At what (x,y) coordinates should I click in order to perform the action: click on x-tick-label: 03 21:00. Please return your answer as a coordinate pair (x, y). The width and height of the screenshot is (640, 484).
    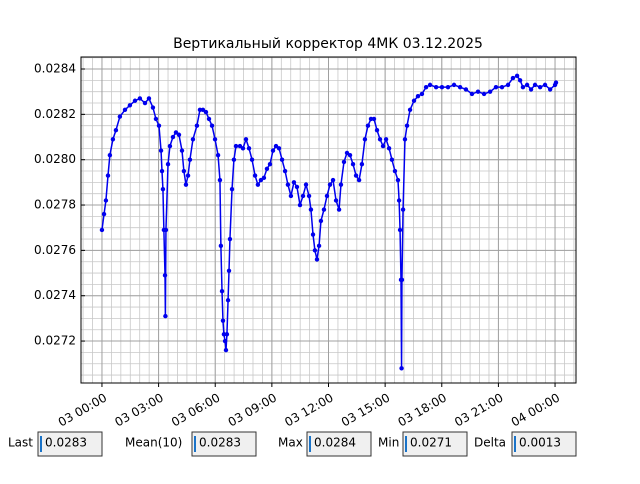
    Looking at the image, I should click on (478, 410).